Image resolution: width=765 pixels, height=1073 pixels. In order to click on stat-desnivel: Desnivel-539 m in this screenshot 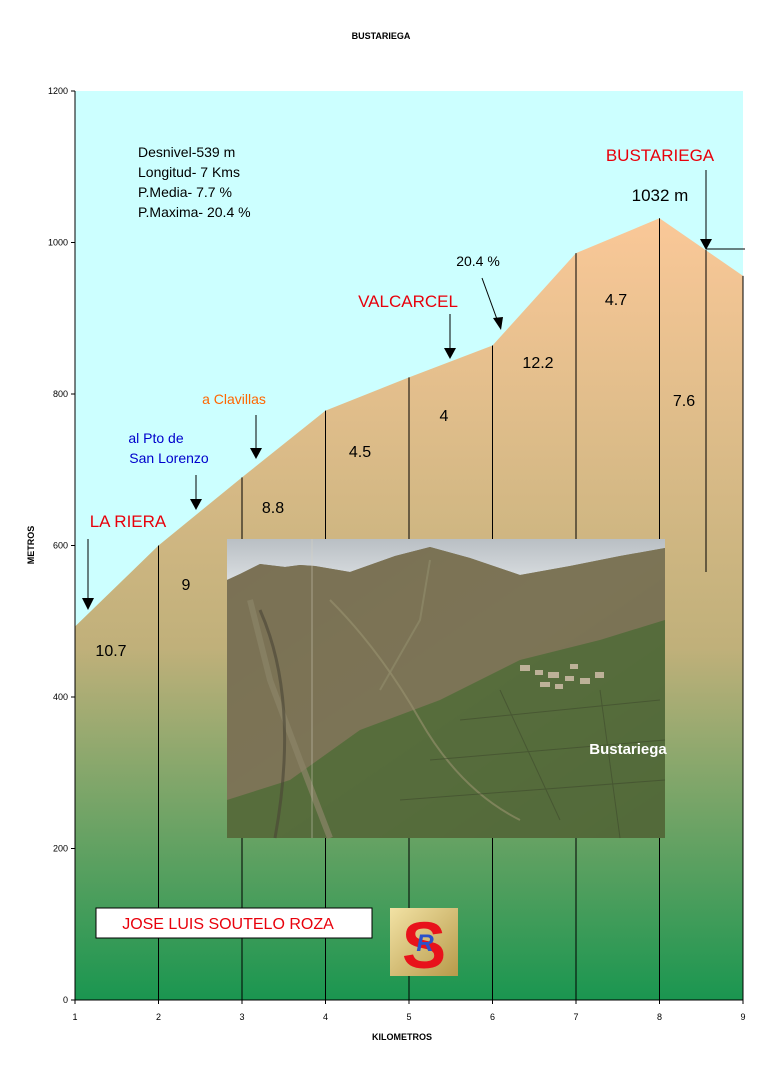, I will do `click(186, 152)`.